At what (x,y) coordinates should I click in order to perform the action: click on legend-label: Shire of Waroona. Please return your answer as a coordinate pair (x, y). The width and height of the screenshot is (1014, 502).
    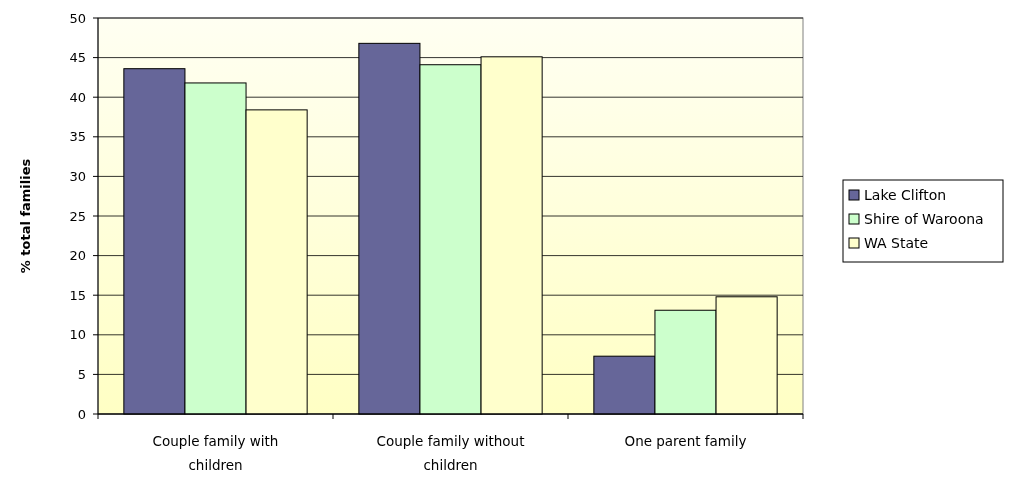
    Looking at the image, I should click on (924, 218).